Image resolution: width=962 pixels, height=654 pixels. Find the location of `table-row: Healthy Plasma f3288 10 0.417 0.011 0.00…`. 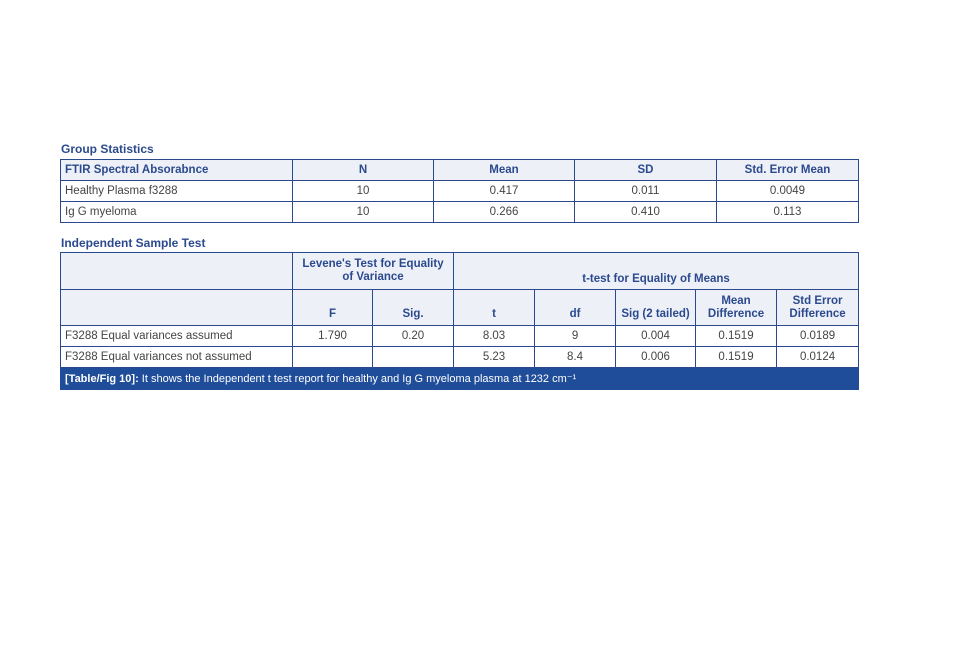

table-row: Healthy Plasma f3288 10 0.417 0.011 0.00… is located at coordinates (459, 191).